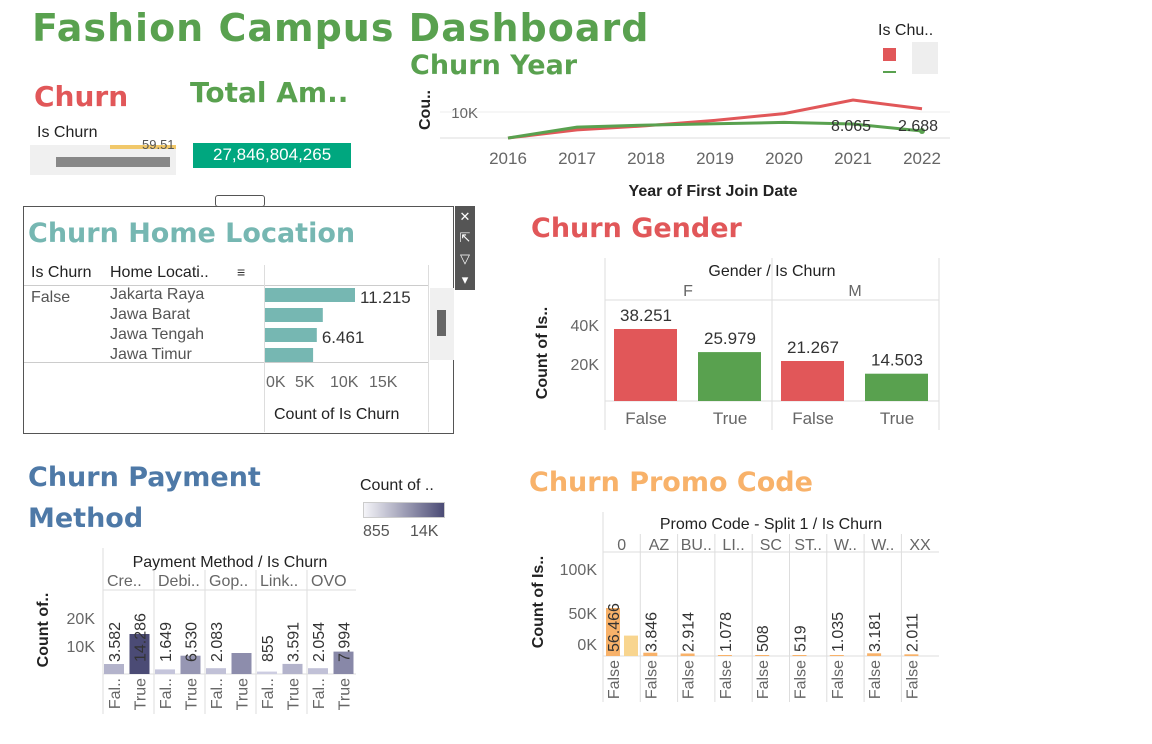  I want to click on churn-year-xtick: 2022, so click(922, 158).